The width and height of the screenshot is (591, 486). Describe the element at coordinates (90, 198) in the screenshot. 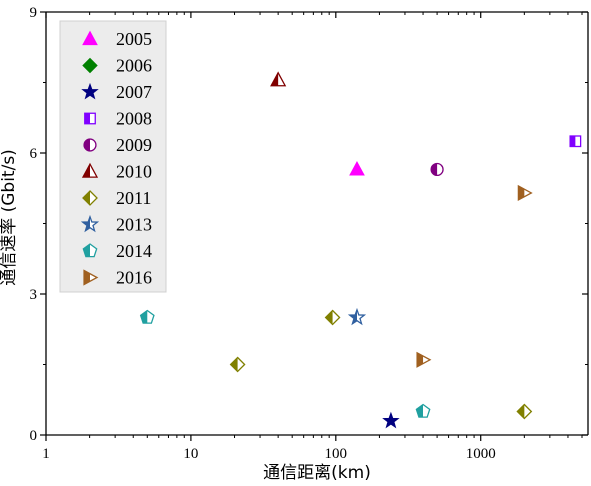

I see `legend-marker-2011` at that location.